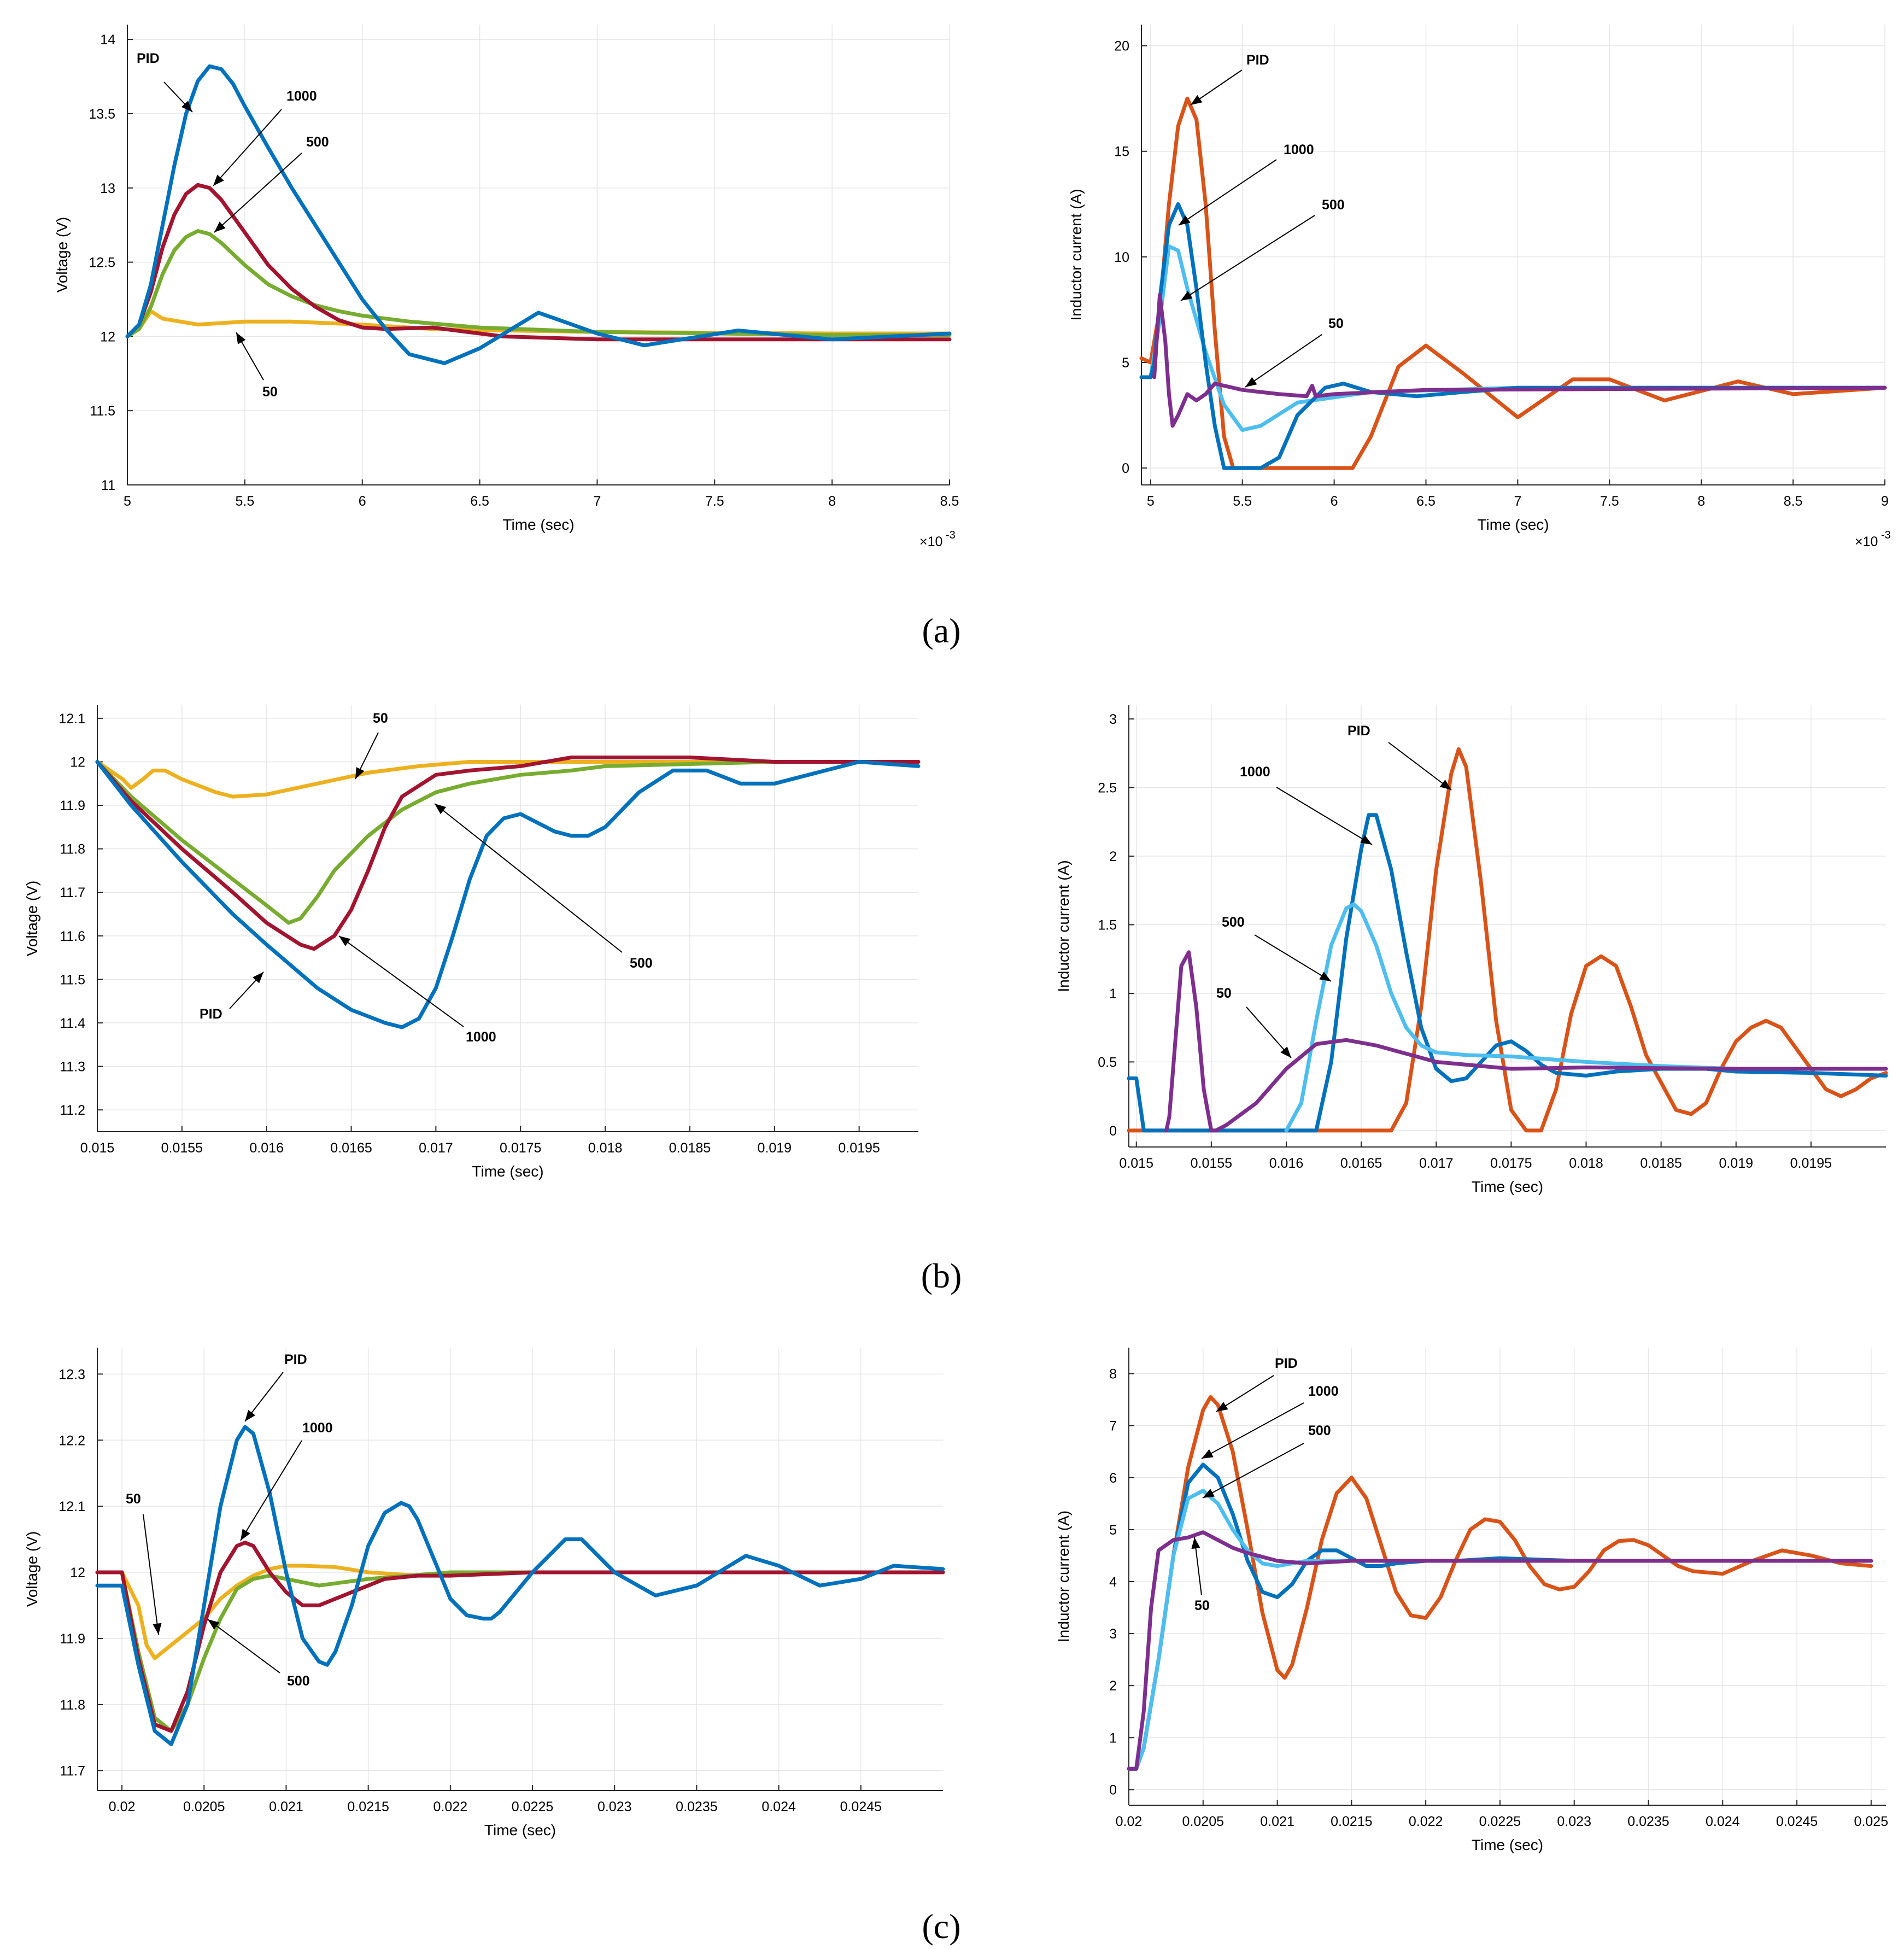 This screenshot has width=1904, height=1949. I want to click on x-tick-label: 0.0235, so click(1648, 1821).